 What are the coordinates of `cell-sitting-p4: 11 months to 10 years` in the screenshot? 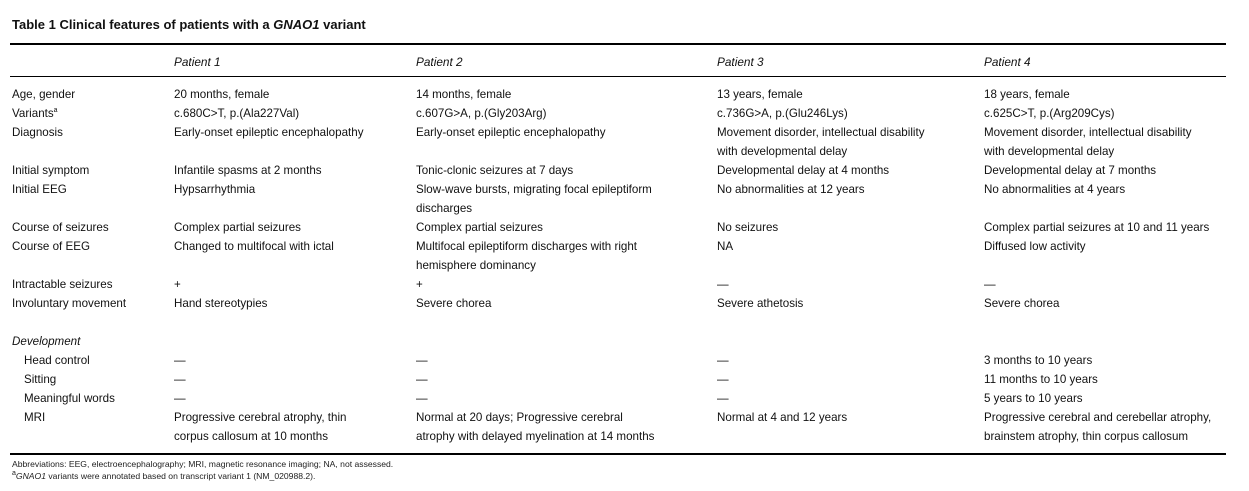 It's located at (1041, 379).